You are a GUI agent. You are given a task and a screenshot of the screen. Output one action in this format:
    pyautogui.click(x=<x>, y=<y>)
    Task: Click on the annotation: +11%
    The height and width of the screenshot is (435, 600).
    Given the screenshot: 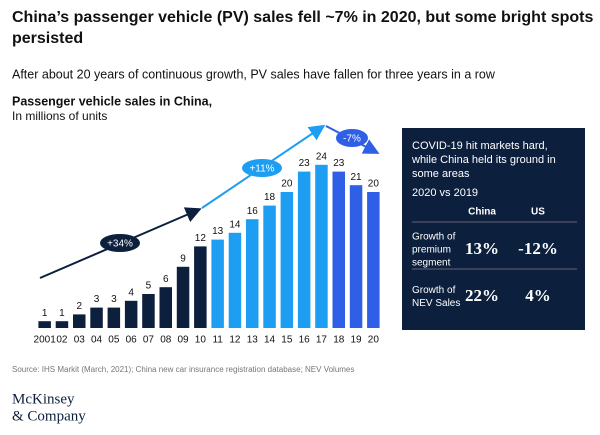 What is the action you would take?
    pyautogui.click(x=261, y=169)
    